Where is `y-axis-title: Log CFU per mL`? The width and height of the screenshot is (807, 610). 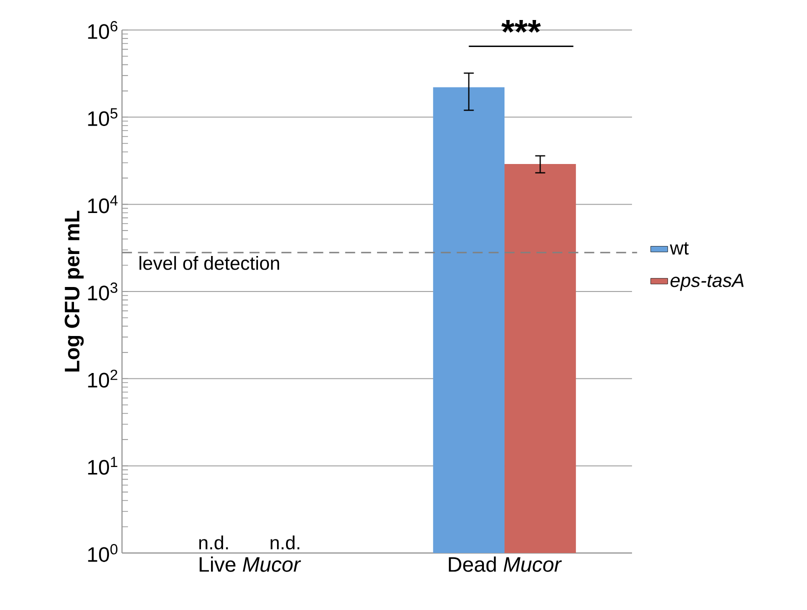
y-axis-title: Log CFU per mL is located at coordinates (74, 291).